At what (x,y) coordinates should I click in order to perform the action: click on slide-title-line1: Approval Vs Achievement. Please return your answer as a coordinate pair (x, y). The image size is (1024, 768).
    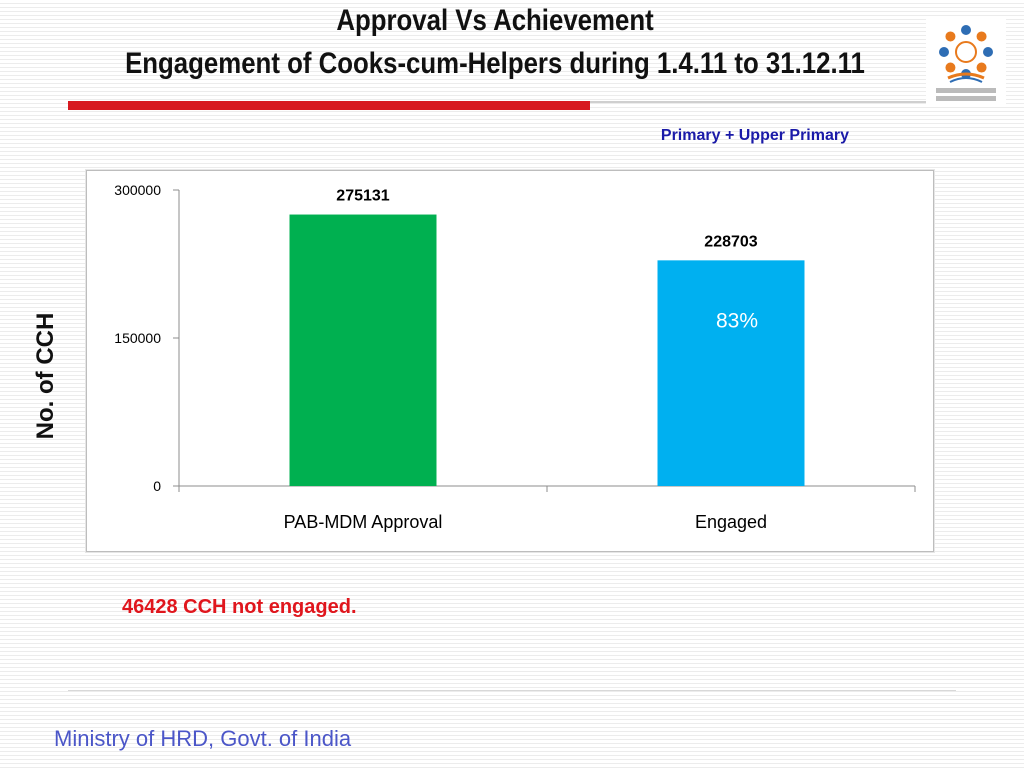
    Looking at the image, I should click on (495, 20).